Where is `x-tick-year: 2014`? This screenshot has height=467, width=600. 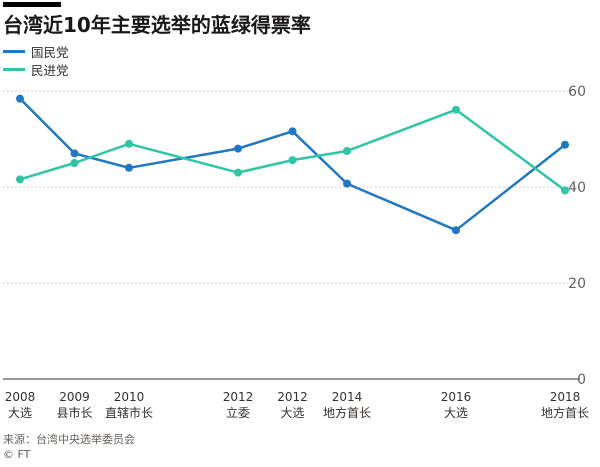 x-tick-year: 2014 is located at coordinates (347, 397).